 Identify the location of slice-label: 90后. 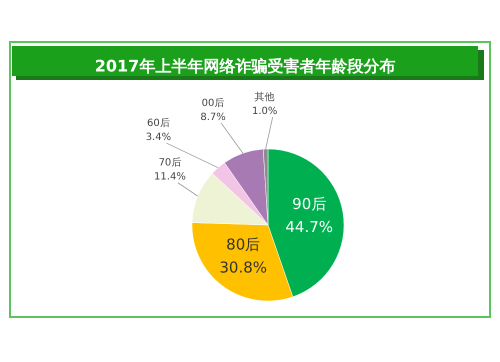
(309, 204).